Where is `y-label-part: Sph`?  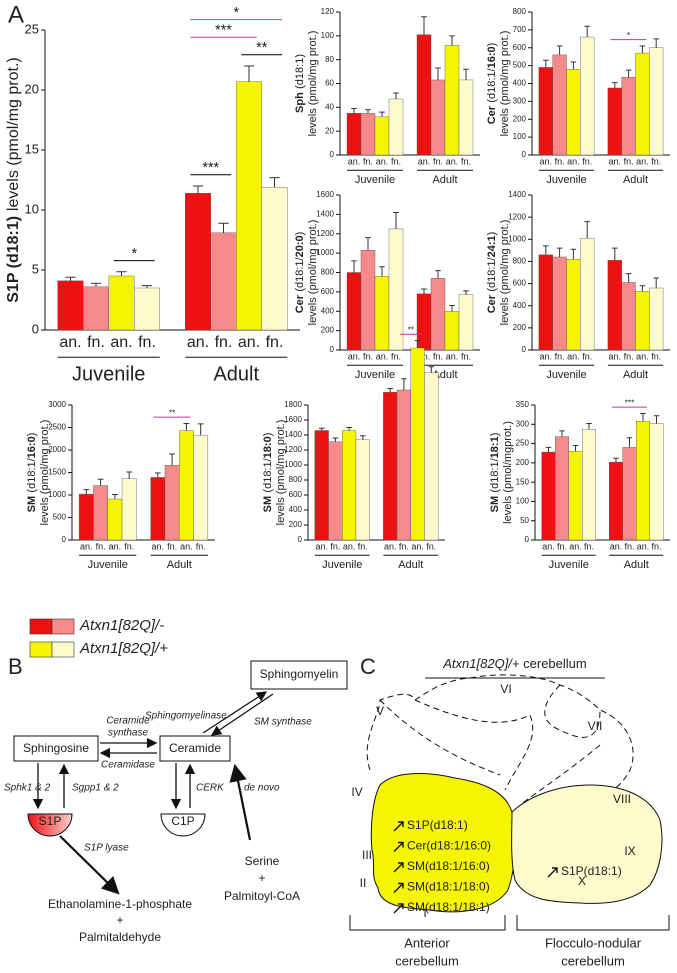
y-label-part: Sph is located at coordinates (300, 102).